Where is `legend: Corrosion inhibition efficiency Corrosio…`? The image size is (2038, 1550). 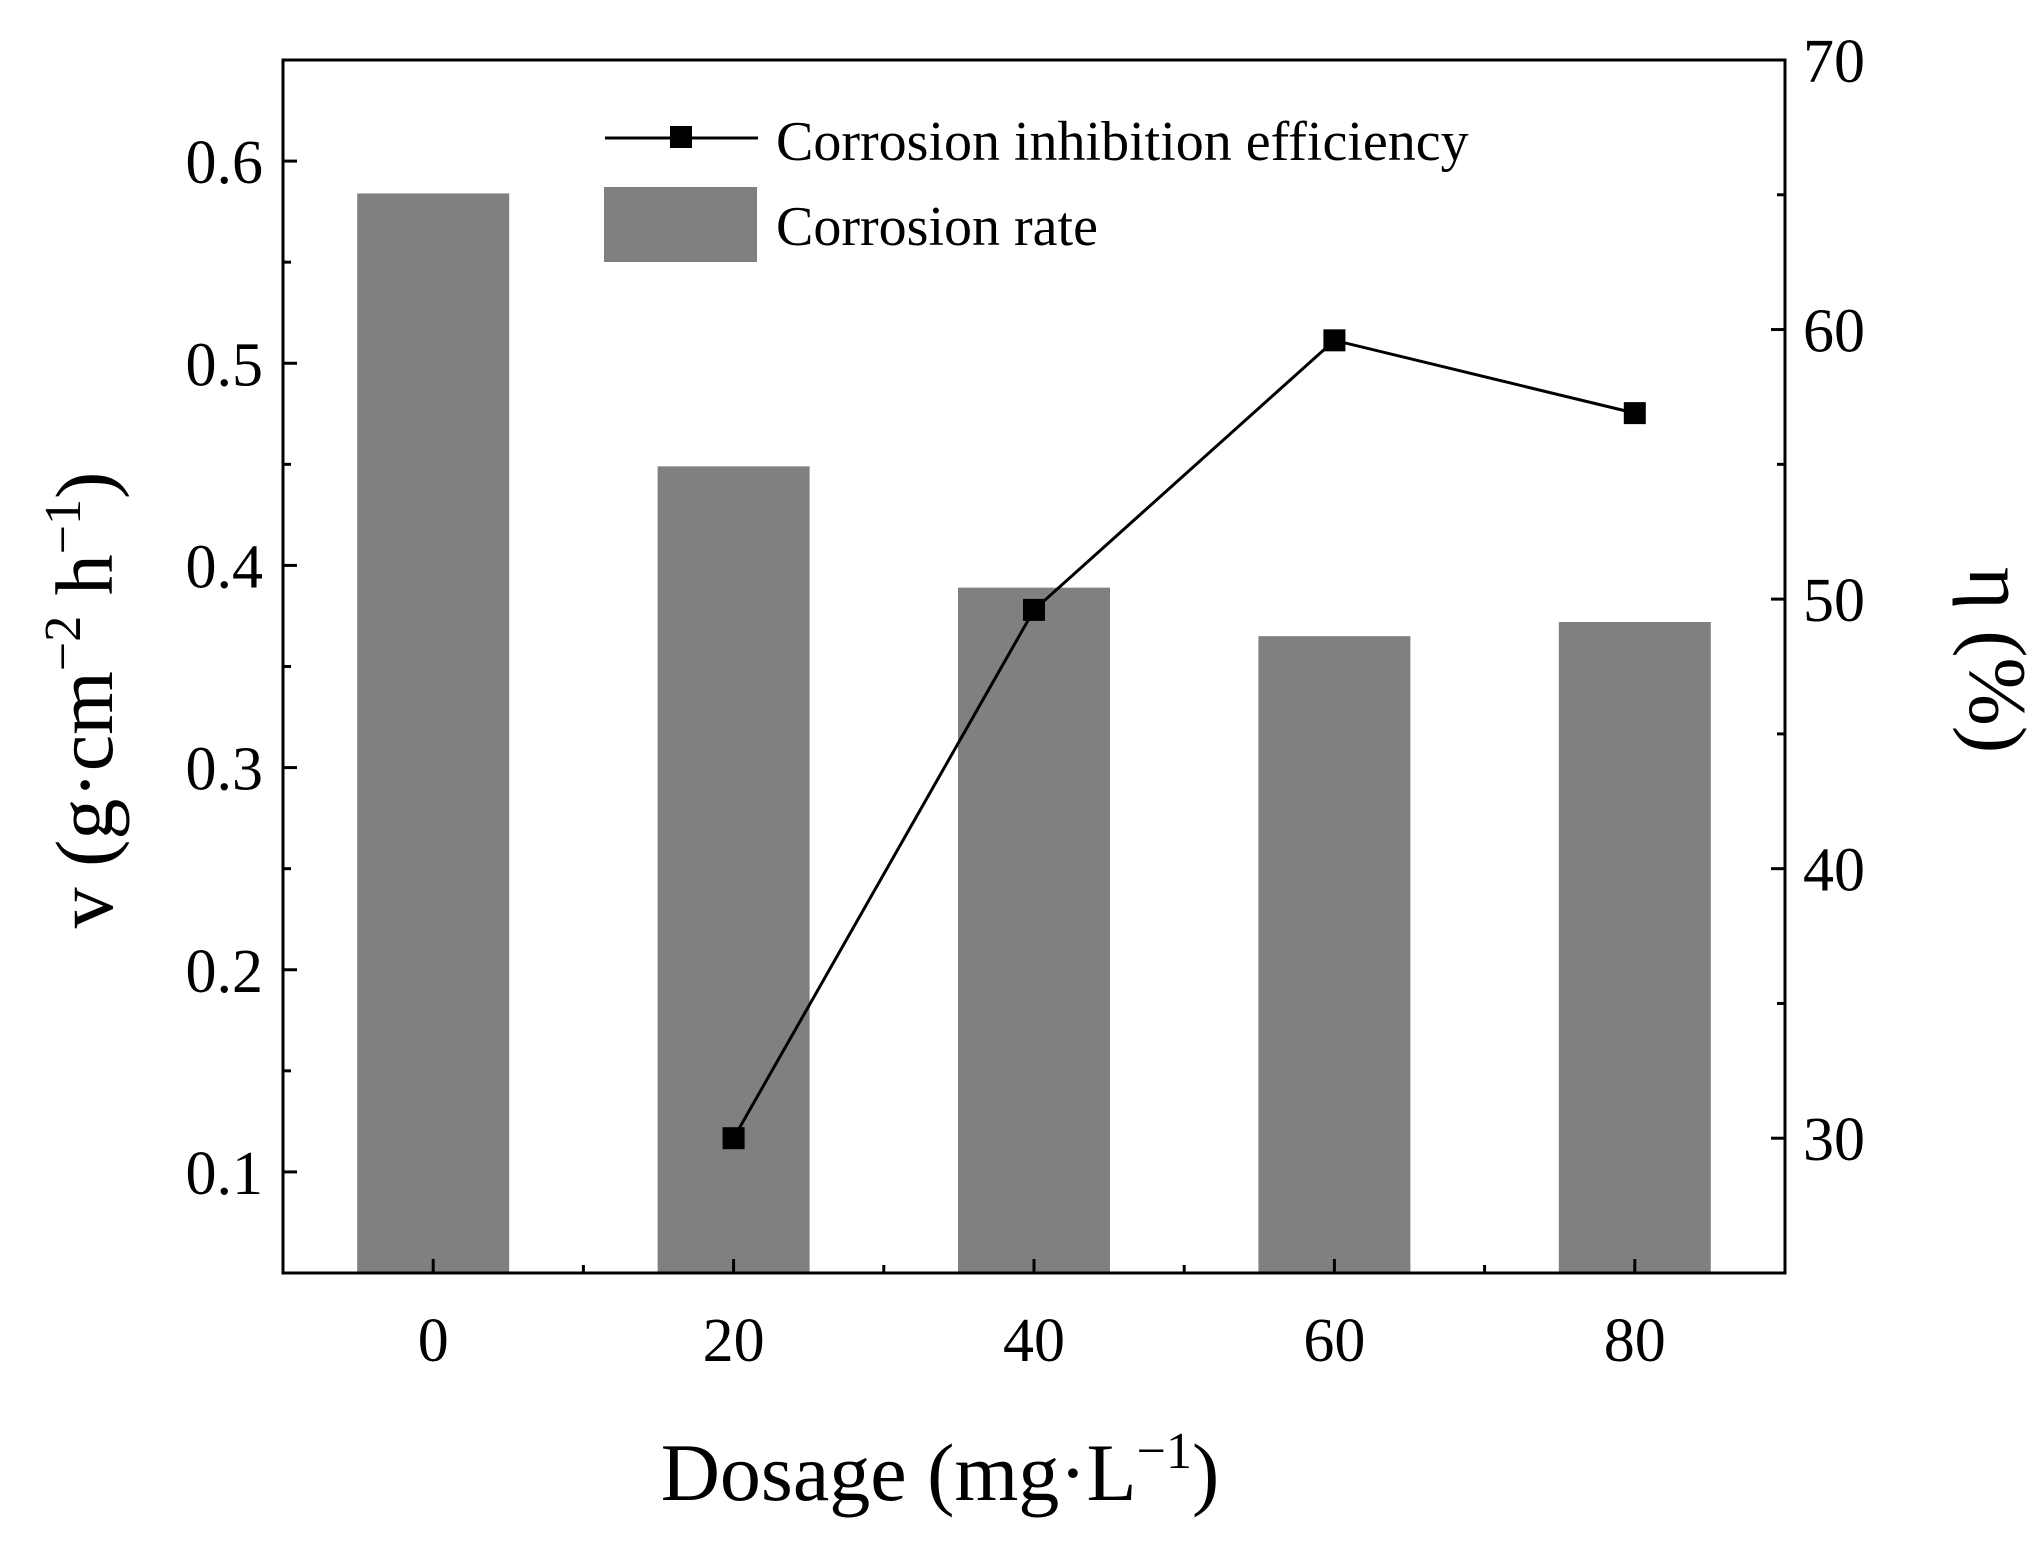
legend: Corrosion inhibition efficiency Corrosio… is located at coordinates (1036, 186).